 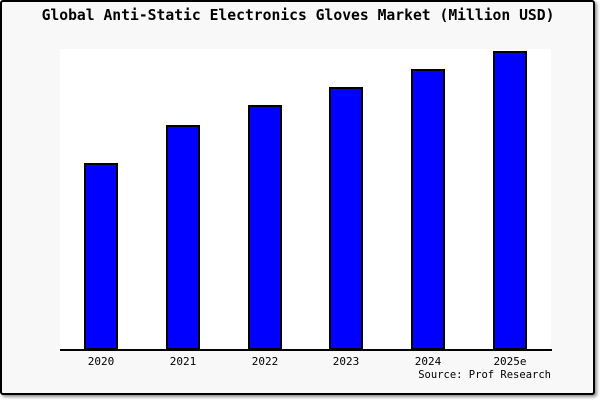 I want to click on x-tick-label-2024: 2024, so click(x=428, y=361).